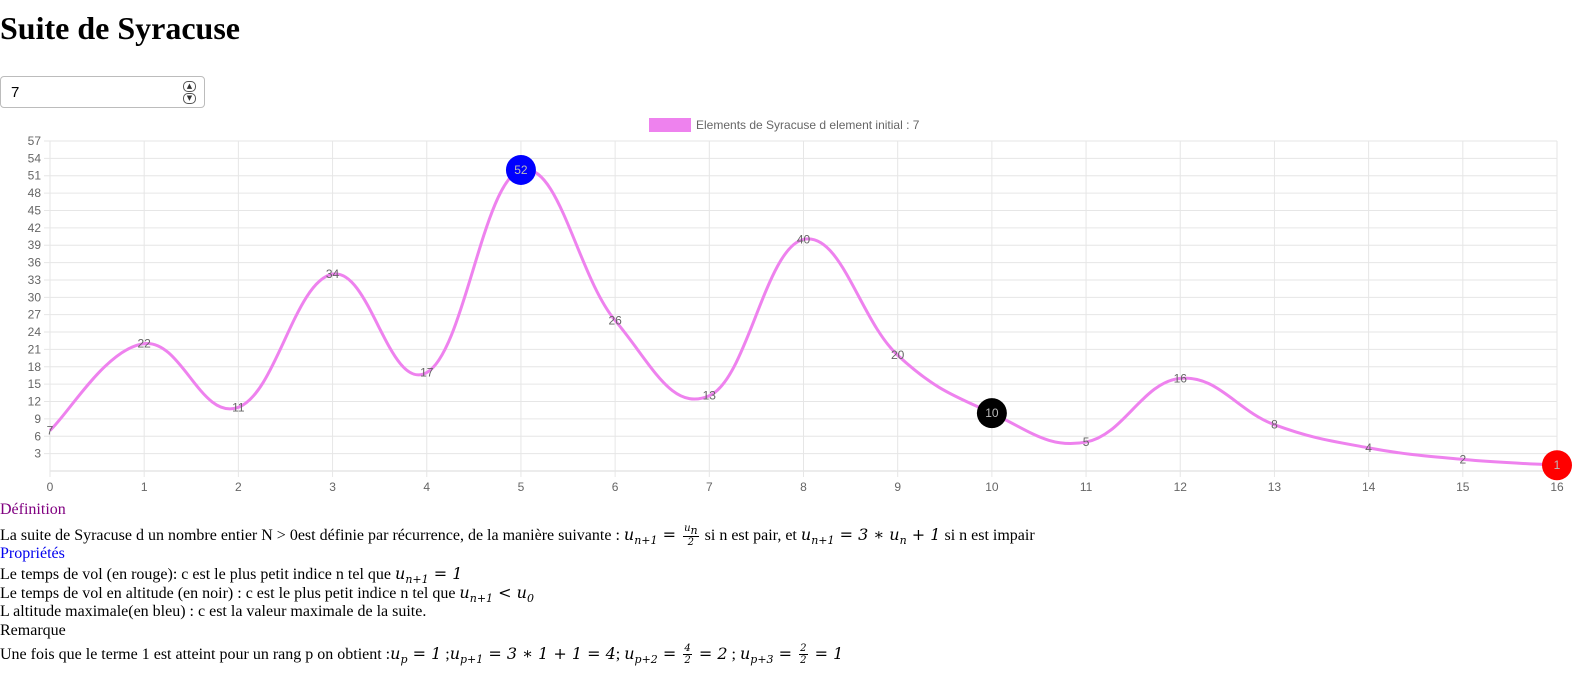  Describe the element at coordinates (897, 487) in the screenshot. I see `x-tick-label: 9` at that location.